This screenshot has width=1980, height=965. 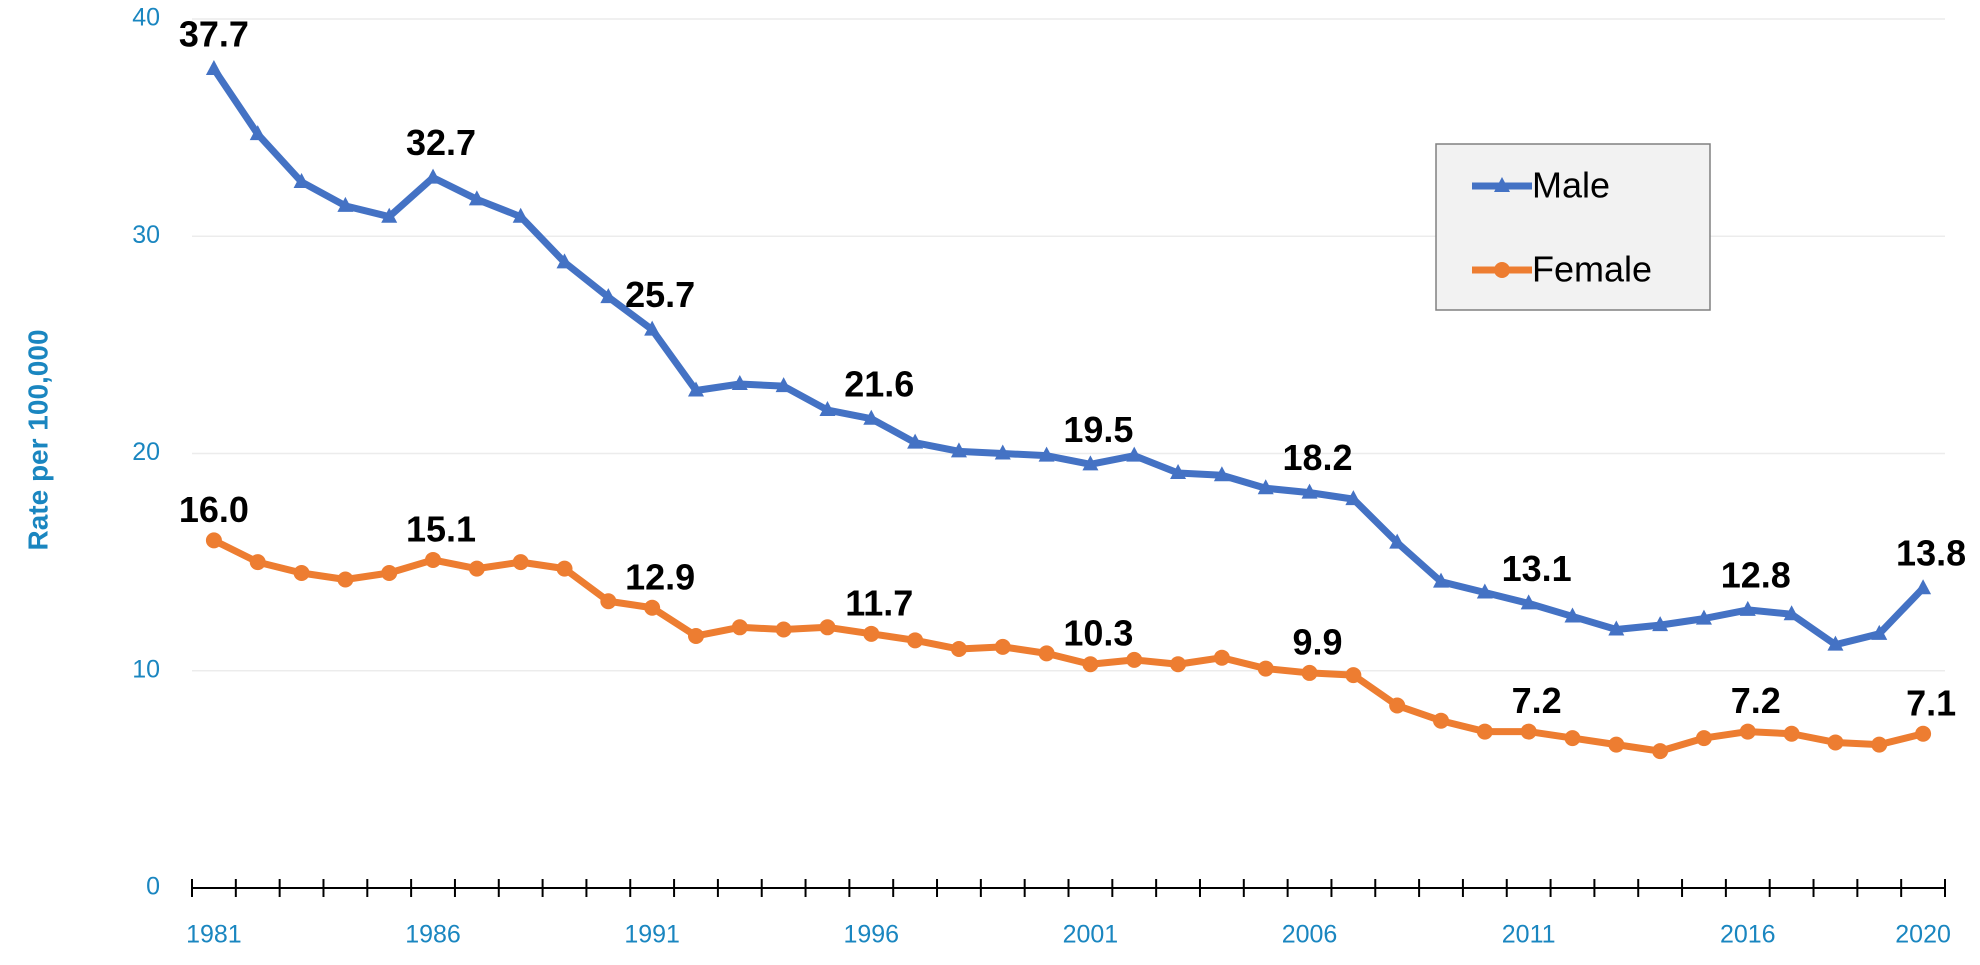 What do you see at coordinates (1310, 935) in the screenshot?
I see `x-tick-label: 2006` at bounding box center [1310, 935].